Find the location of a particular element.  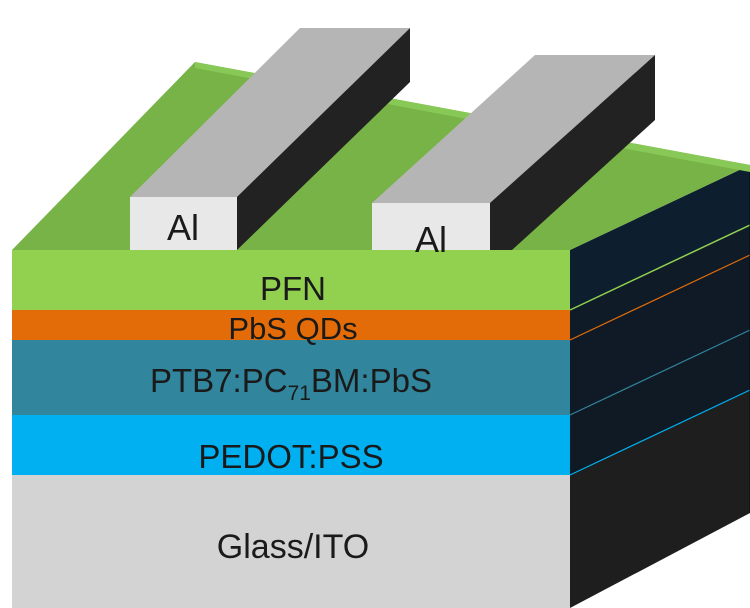

pbs-qds-front-face is located at coordinates (291, 325).